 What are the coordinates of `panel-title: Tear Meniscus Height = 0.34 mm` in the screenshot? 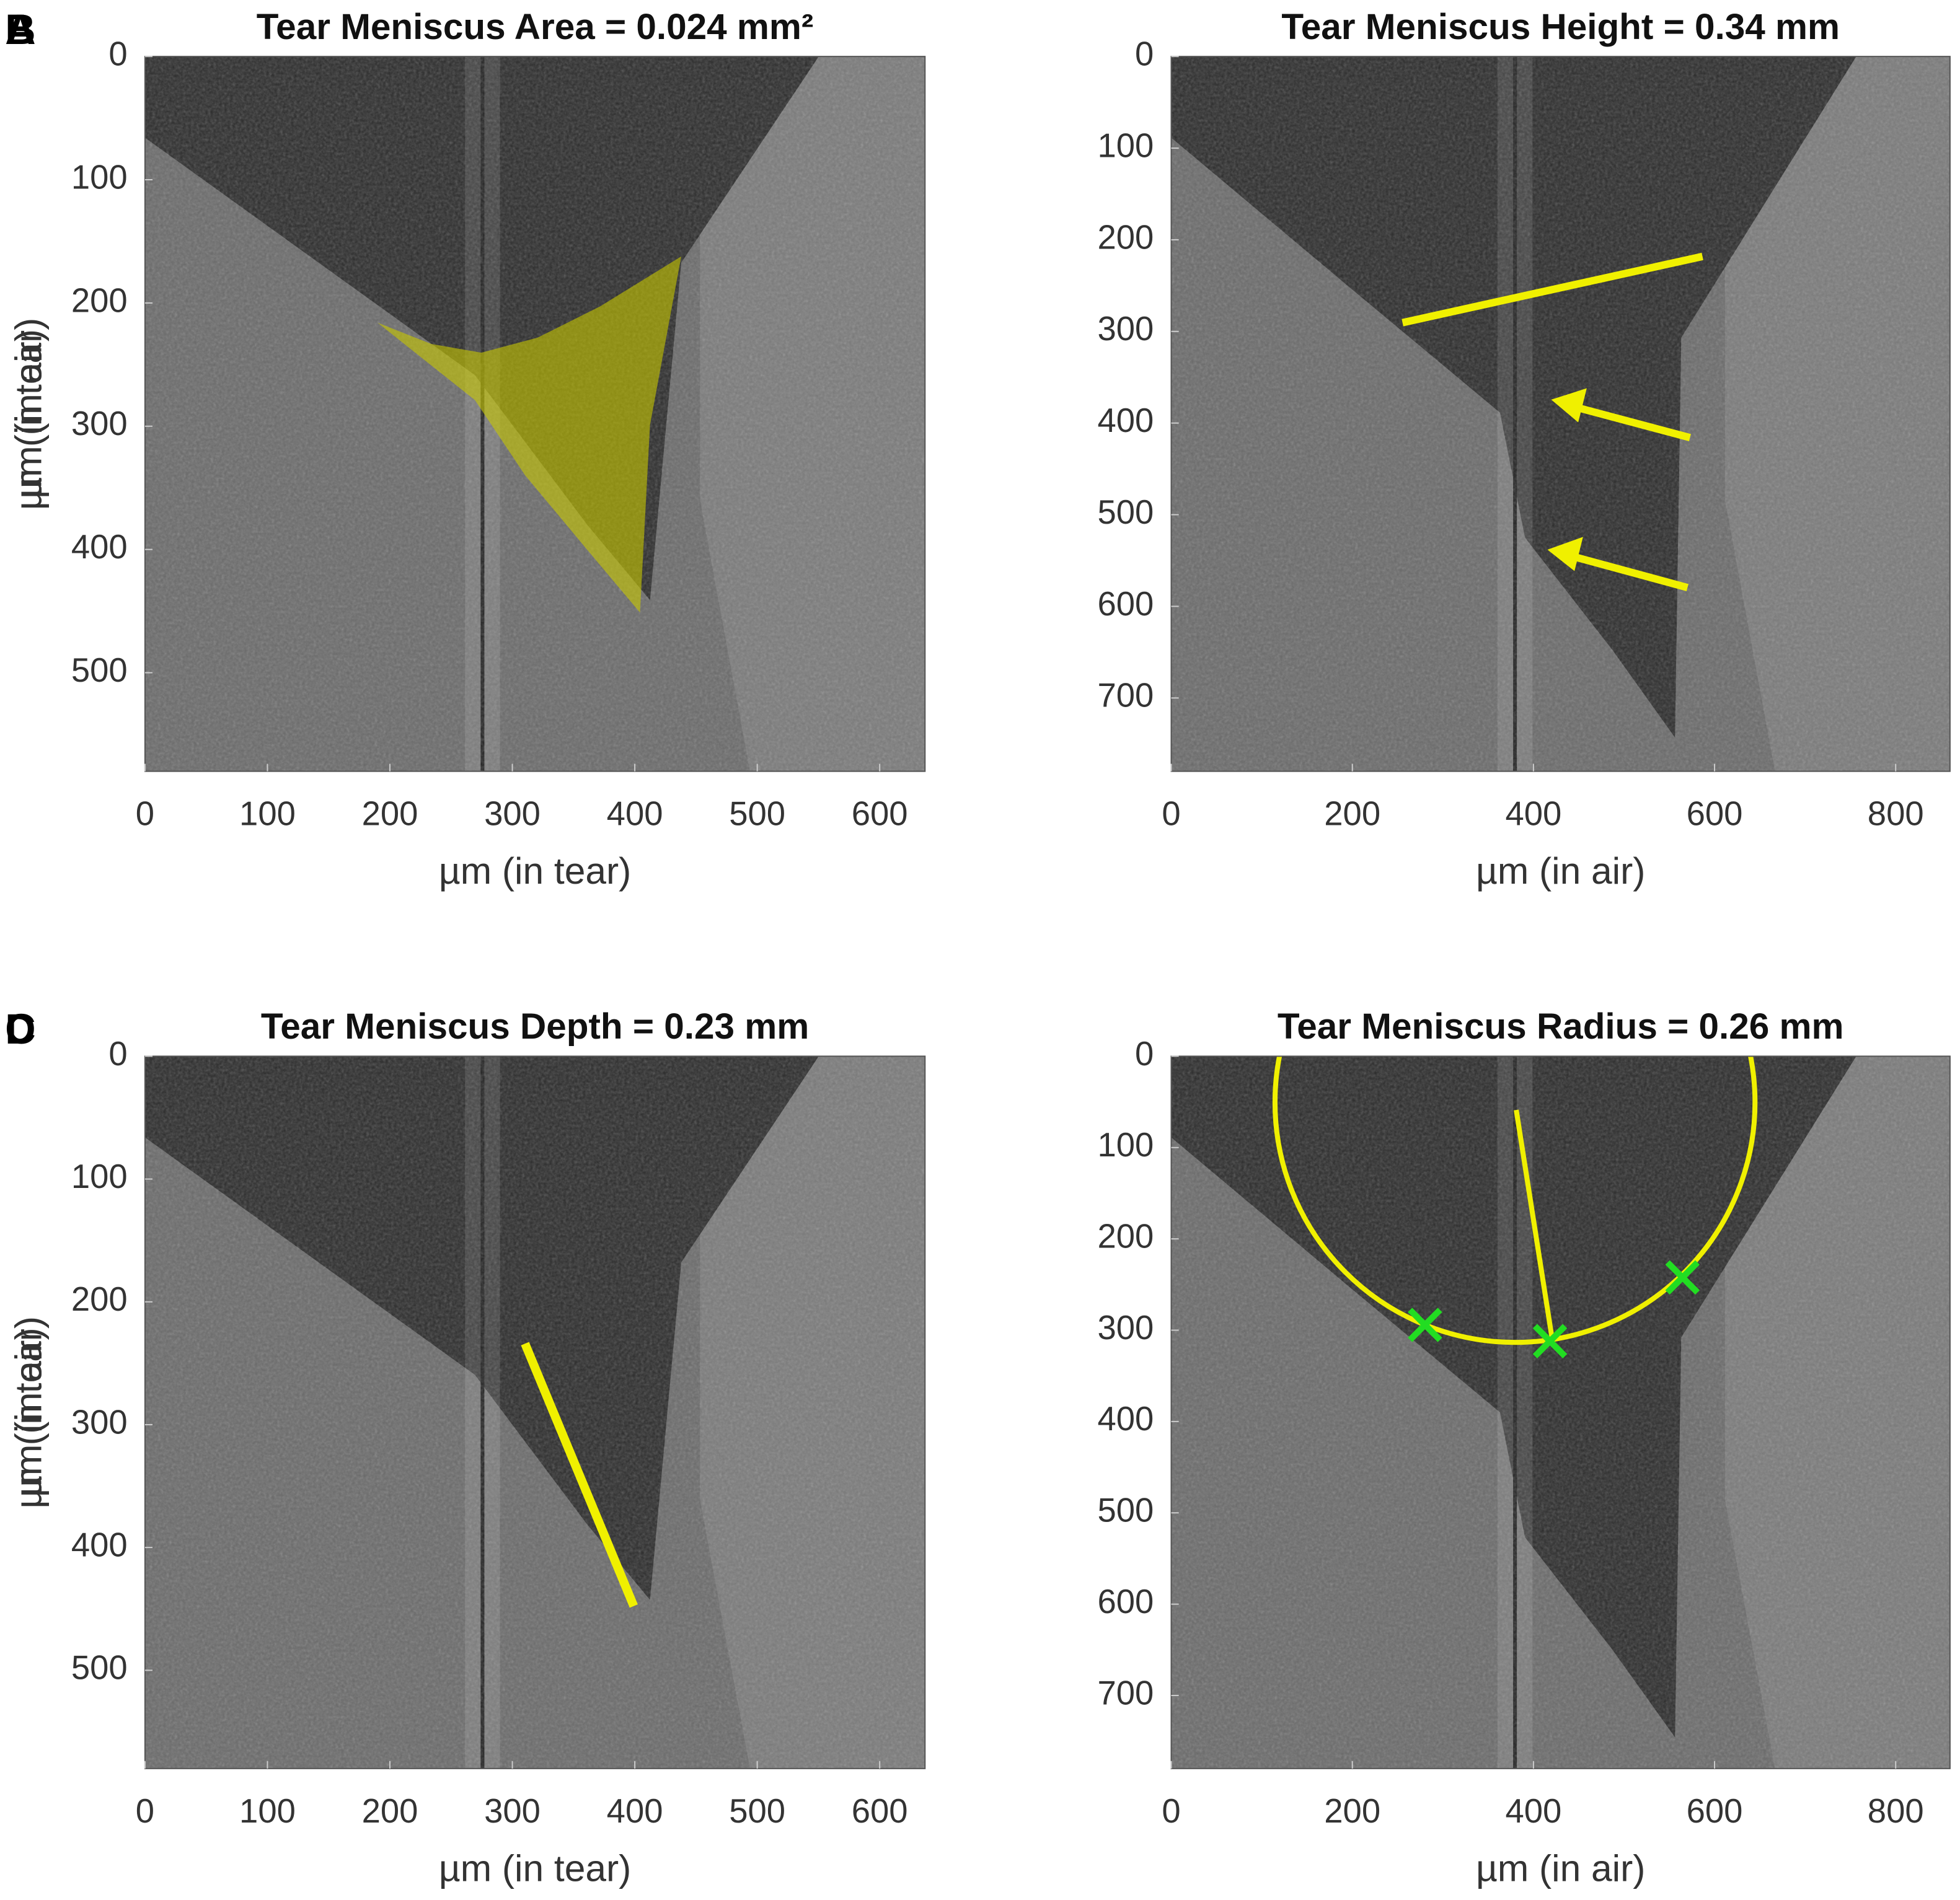 It's located at (1560, 27).